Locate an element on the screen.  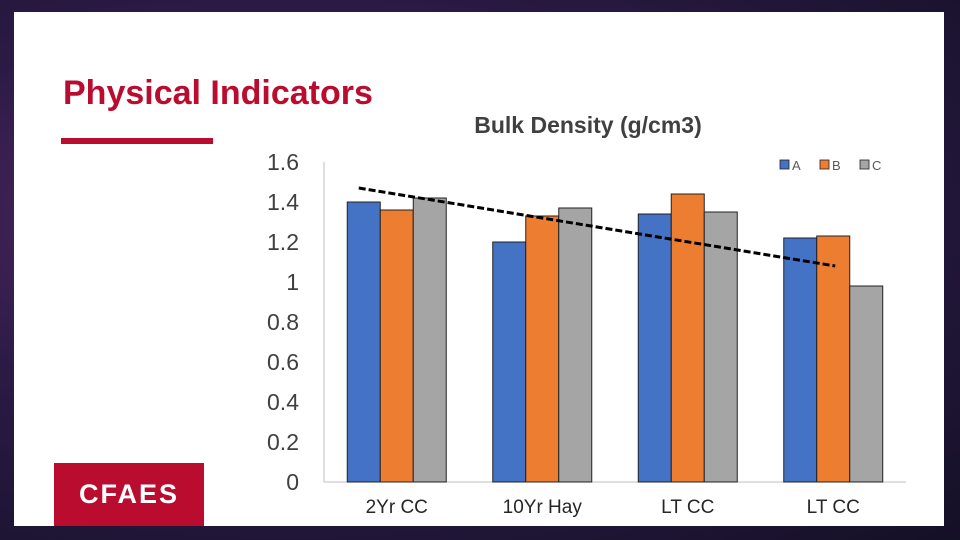
legend-label-A: A is located at coordinates (796, 165).